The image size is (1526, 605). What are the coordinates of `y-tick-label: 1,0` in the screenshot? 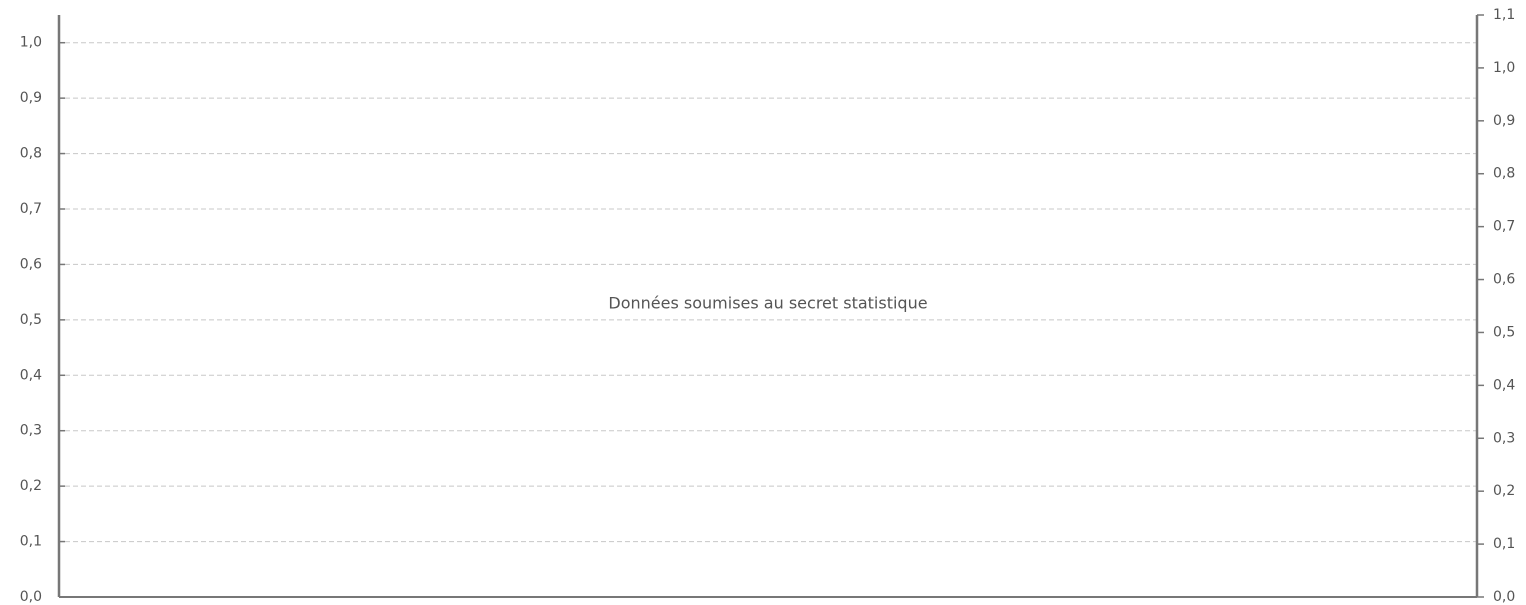 It's located at (31, 43).